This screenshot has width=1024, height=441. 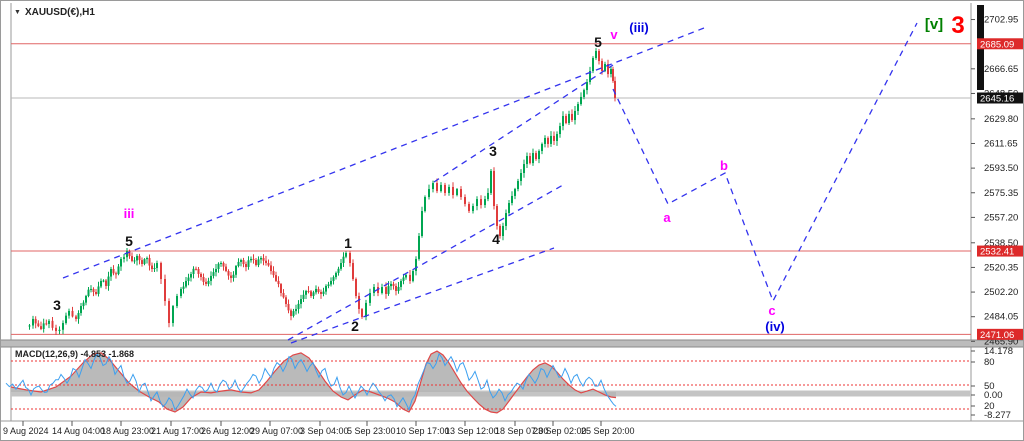 I want to click on price-tick-label: 2575.35, so click(x=1001, y=193).